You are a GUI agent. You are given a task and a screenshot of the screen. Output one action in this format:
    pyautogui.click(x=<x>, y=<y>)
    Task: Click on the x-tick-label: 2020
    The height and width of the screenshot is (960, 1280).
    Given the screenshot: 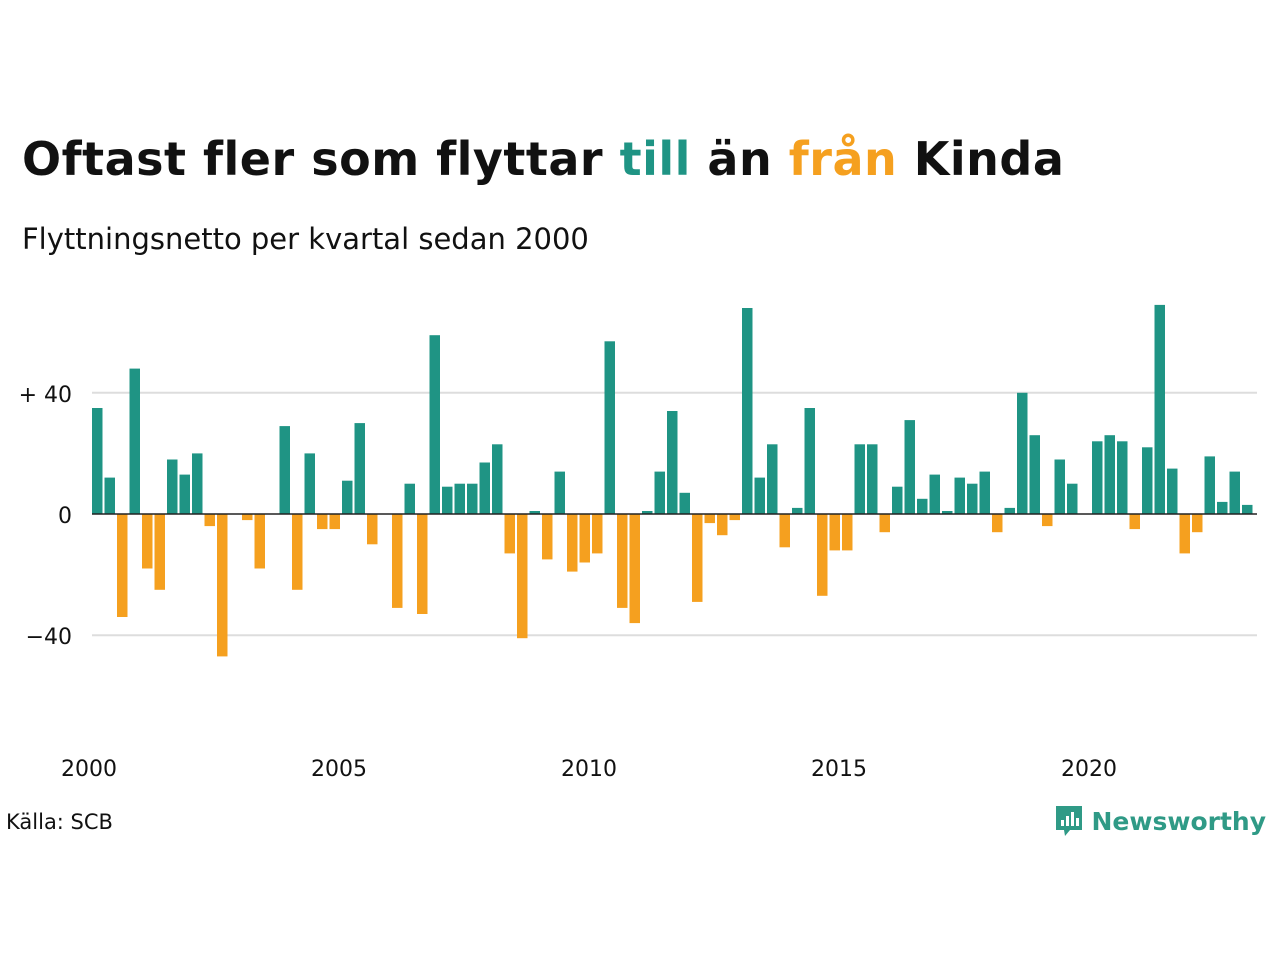 What is the action you would take?
    pyautogui.click(x=1089, y=769)
    